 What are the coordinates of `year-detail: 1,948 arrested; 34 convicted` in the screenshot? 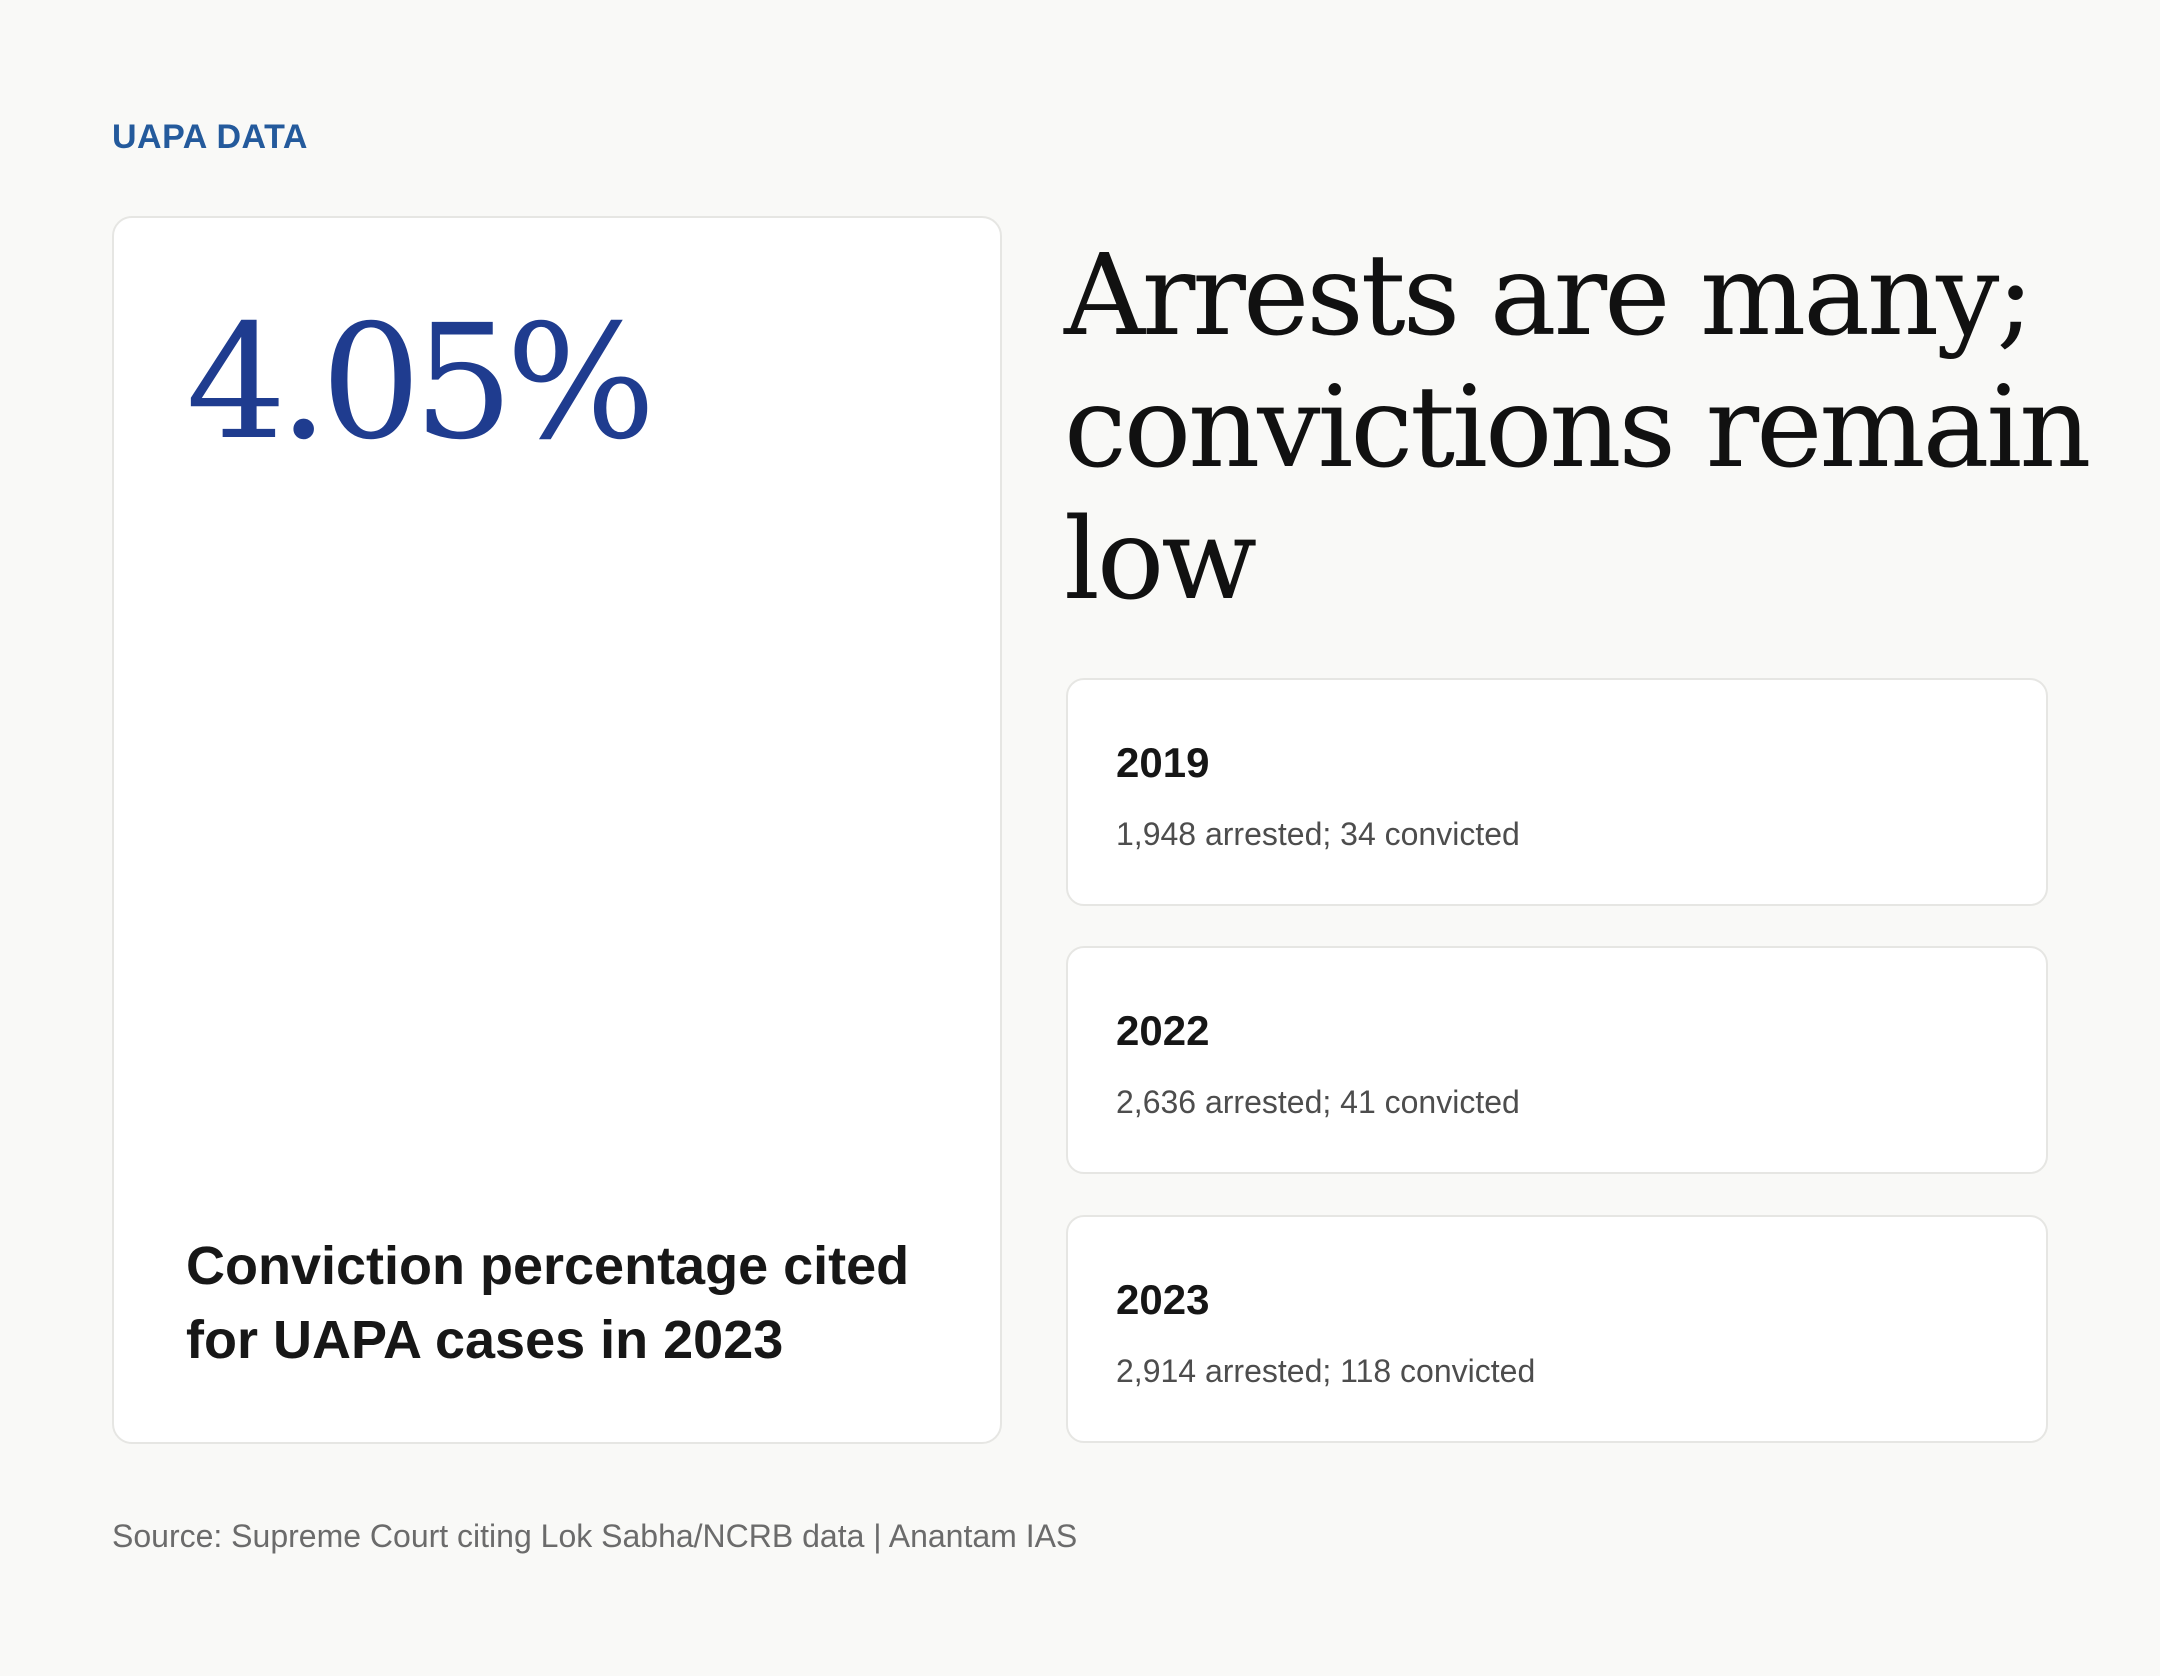 It's located at (1318, 834).